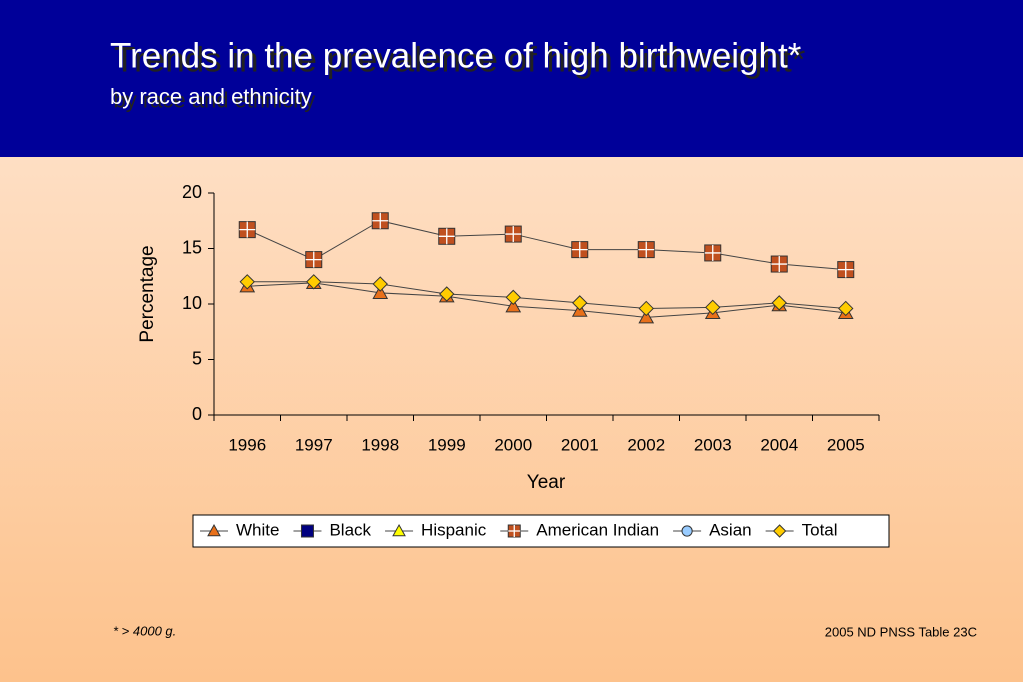 This screenshot has height=682, width=1023. Describe the element at coordinates (580, 444) in the screenshot. I see `x-tick-label: 2001` at that location.